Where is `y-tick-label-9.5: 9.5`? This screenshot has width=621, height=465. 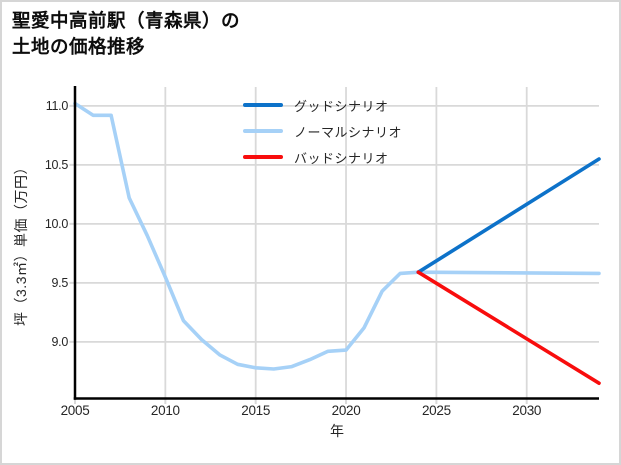 y-tick-label-9.5: 9.5 is located at coordinates (60, 282).